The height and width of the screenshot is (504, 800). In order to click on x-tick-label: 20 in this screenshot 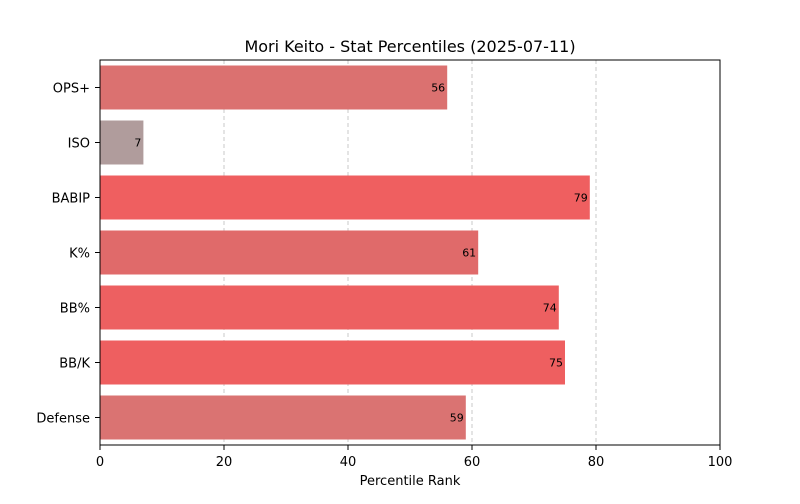, I will do `click(224, 462)`.